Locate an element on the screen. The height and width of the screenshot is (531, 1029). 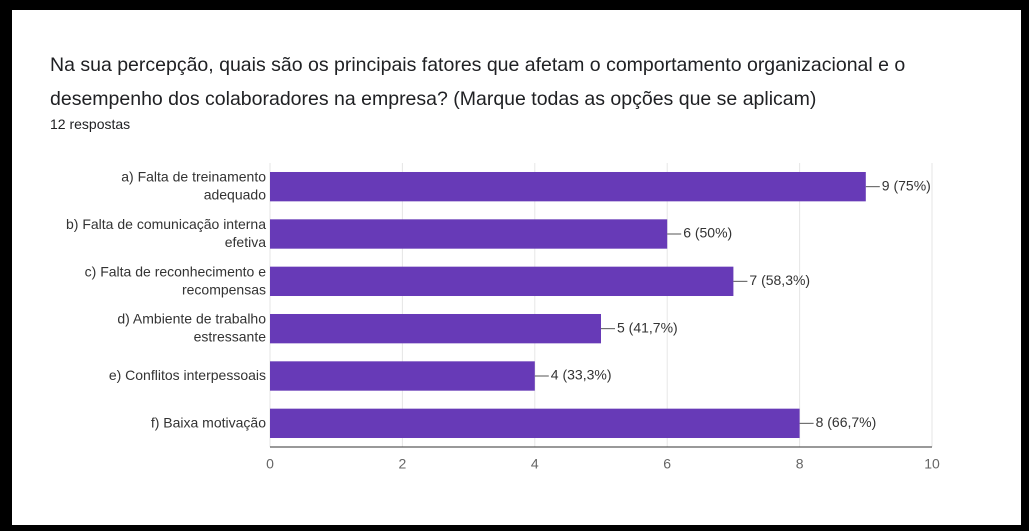
y-tick-label: c) Falta de reconhecimento e recompensas is located at coordinates (176, 280).